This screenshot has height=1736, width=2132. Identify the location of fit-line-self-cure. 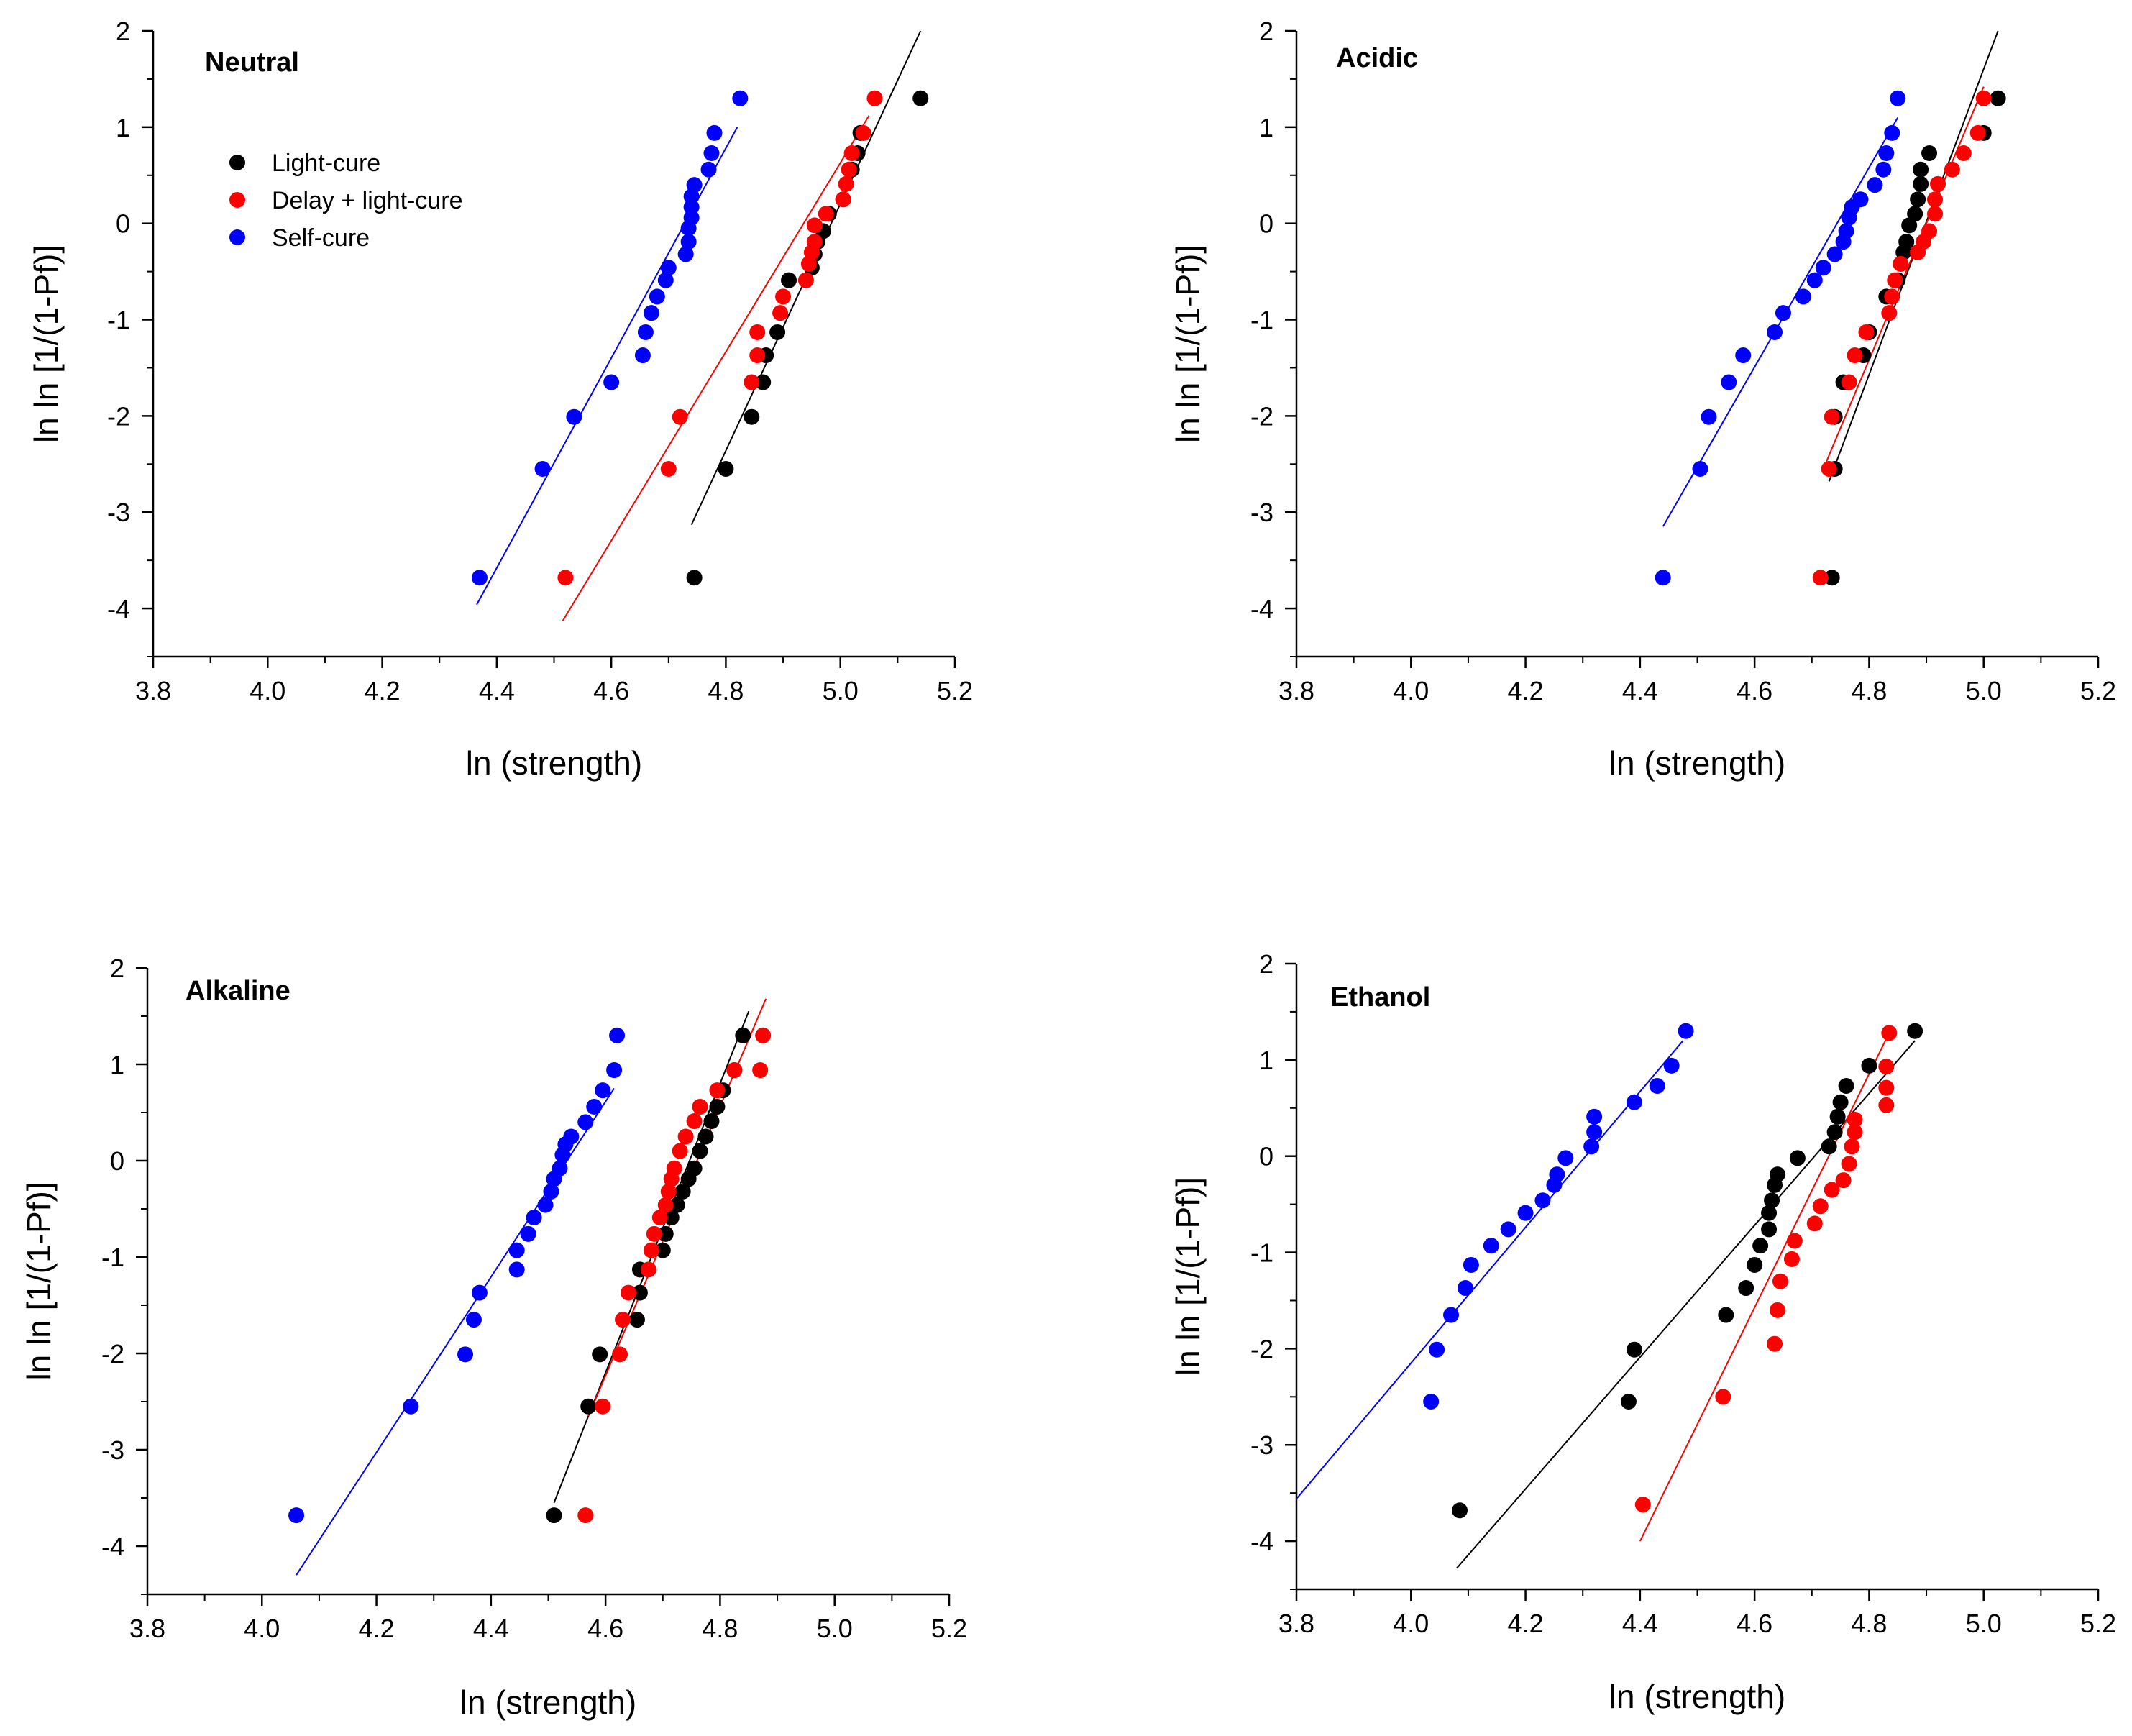
(1780, 322).